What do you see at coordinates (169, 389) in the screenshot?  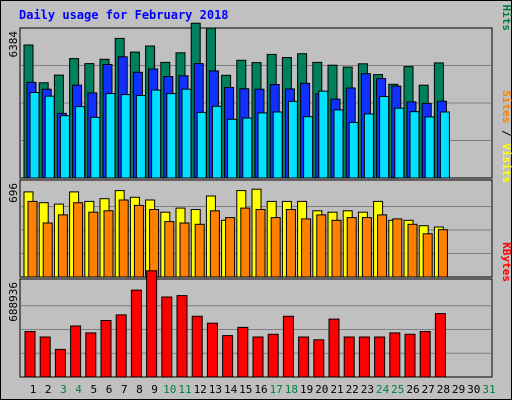 I see `day-label-10: 10` at bounding box center [169, 389].